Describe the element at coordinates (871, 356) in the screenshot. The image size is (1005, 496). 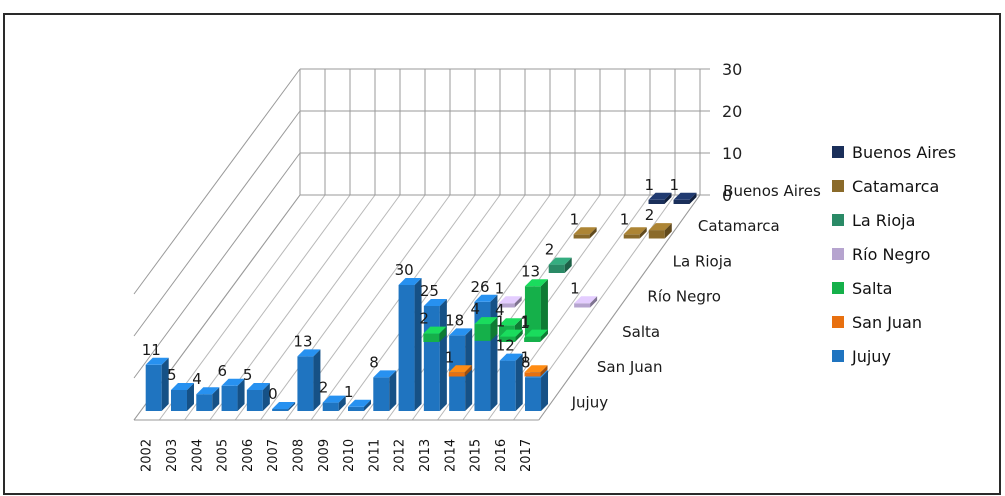
I see `legend-label: Jujuy` at that location.